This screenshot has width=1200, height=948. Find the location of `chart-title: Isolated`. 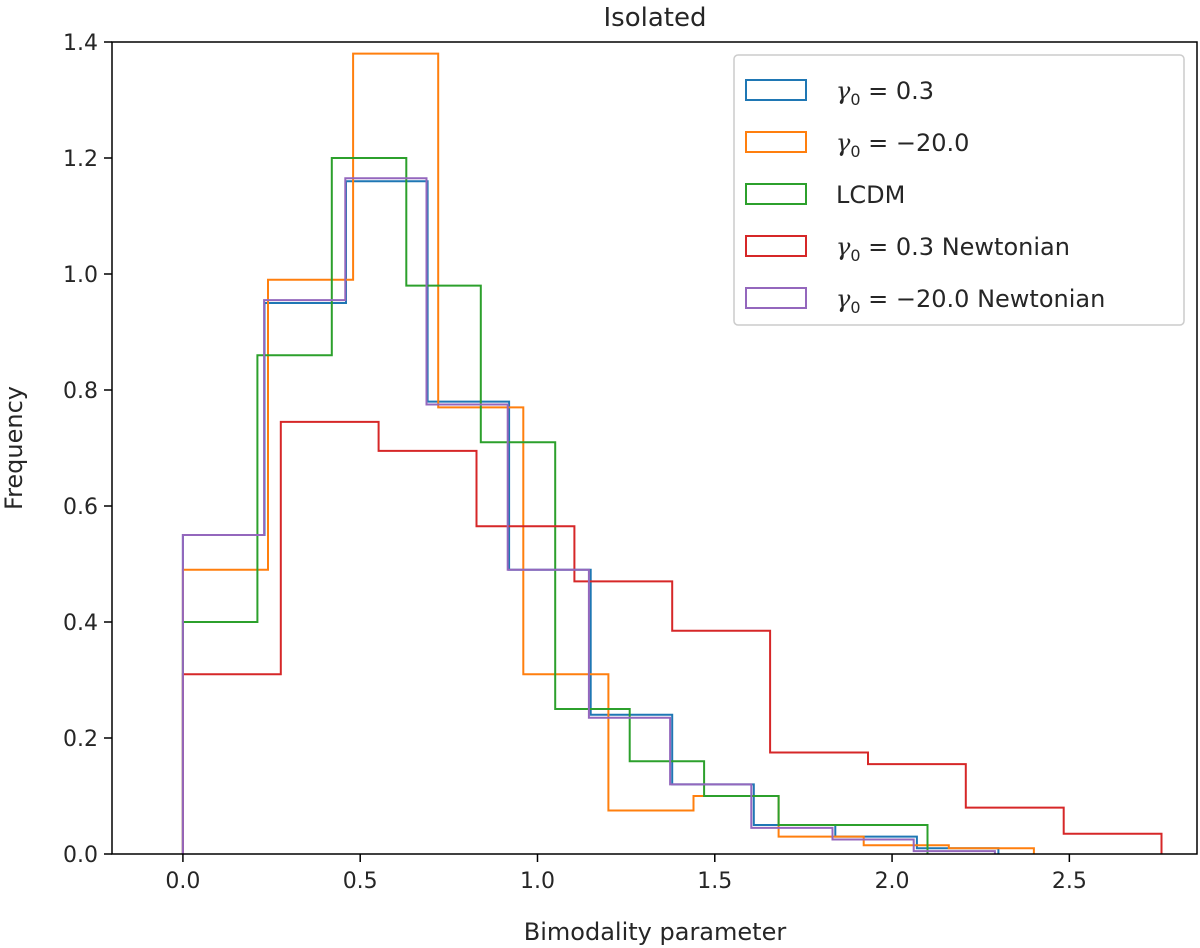

chart-title: Isolated is located at coordinates (655, 18).